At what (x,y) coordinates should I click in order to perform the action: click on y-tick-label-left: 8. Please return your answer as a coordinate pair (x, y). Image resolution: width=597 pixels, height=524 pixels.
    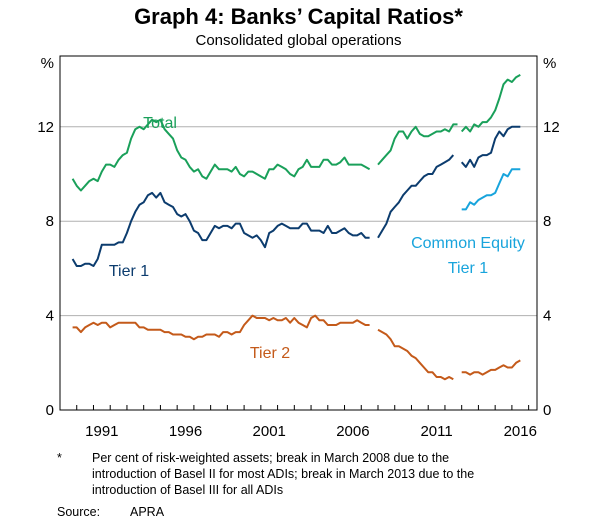
    Looking at the image, I should click on (50, 221).